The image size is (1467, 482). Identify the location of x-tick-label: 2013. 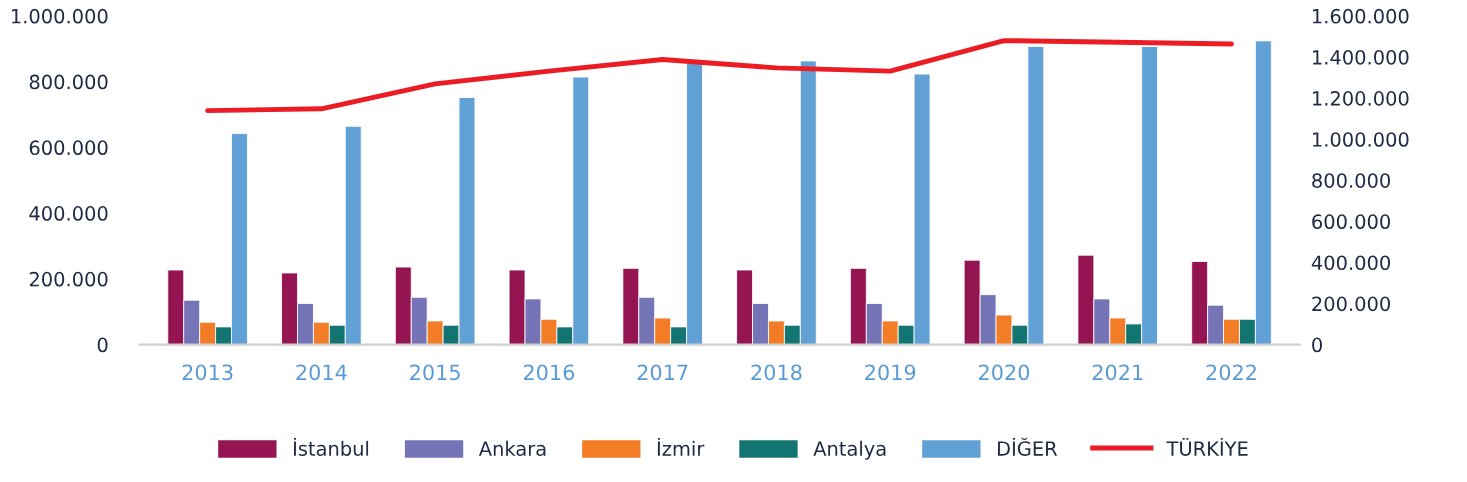
(207, 372).